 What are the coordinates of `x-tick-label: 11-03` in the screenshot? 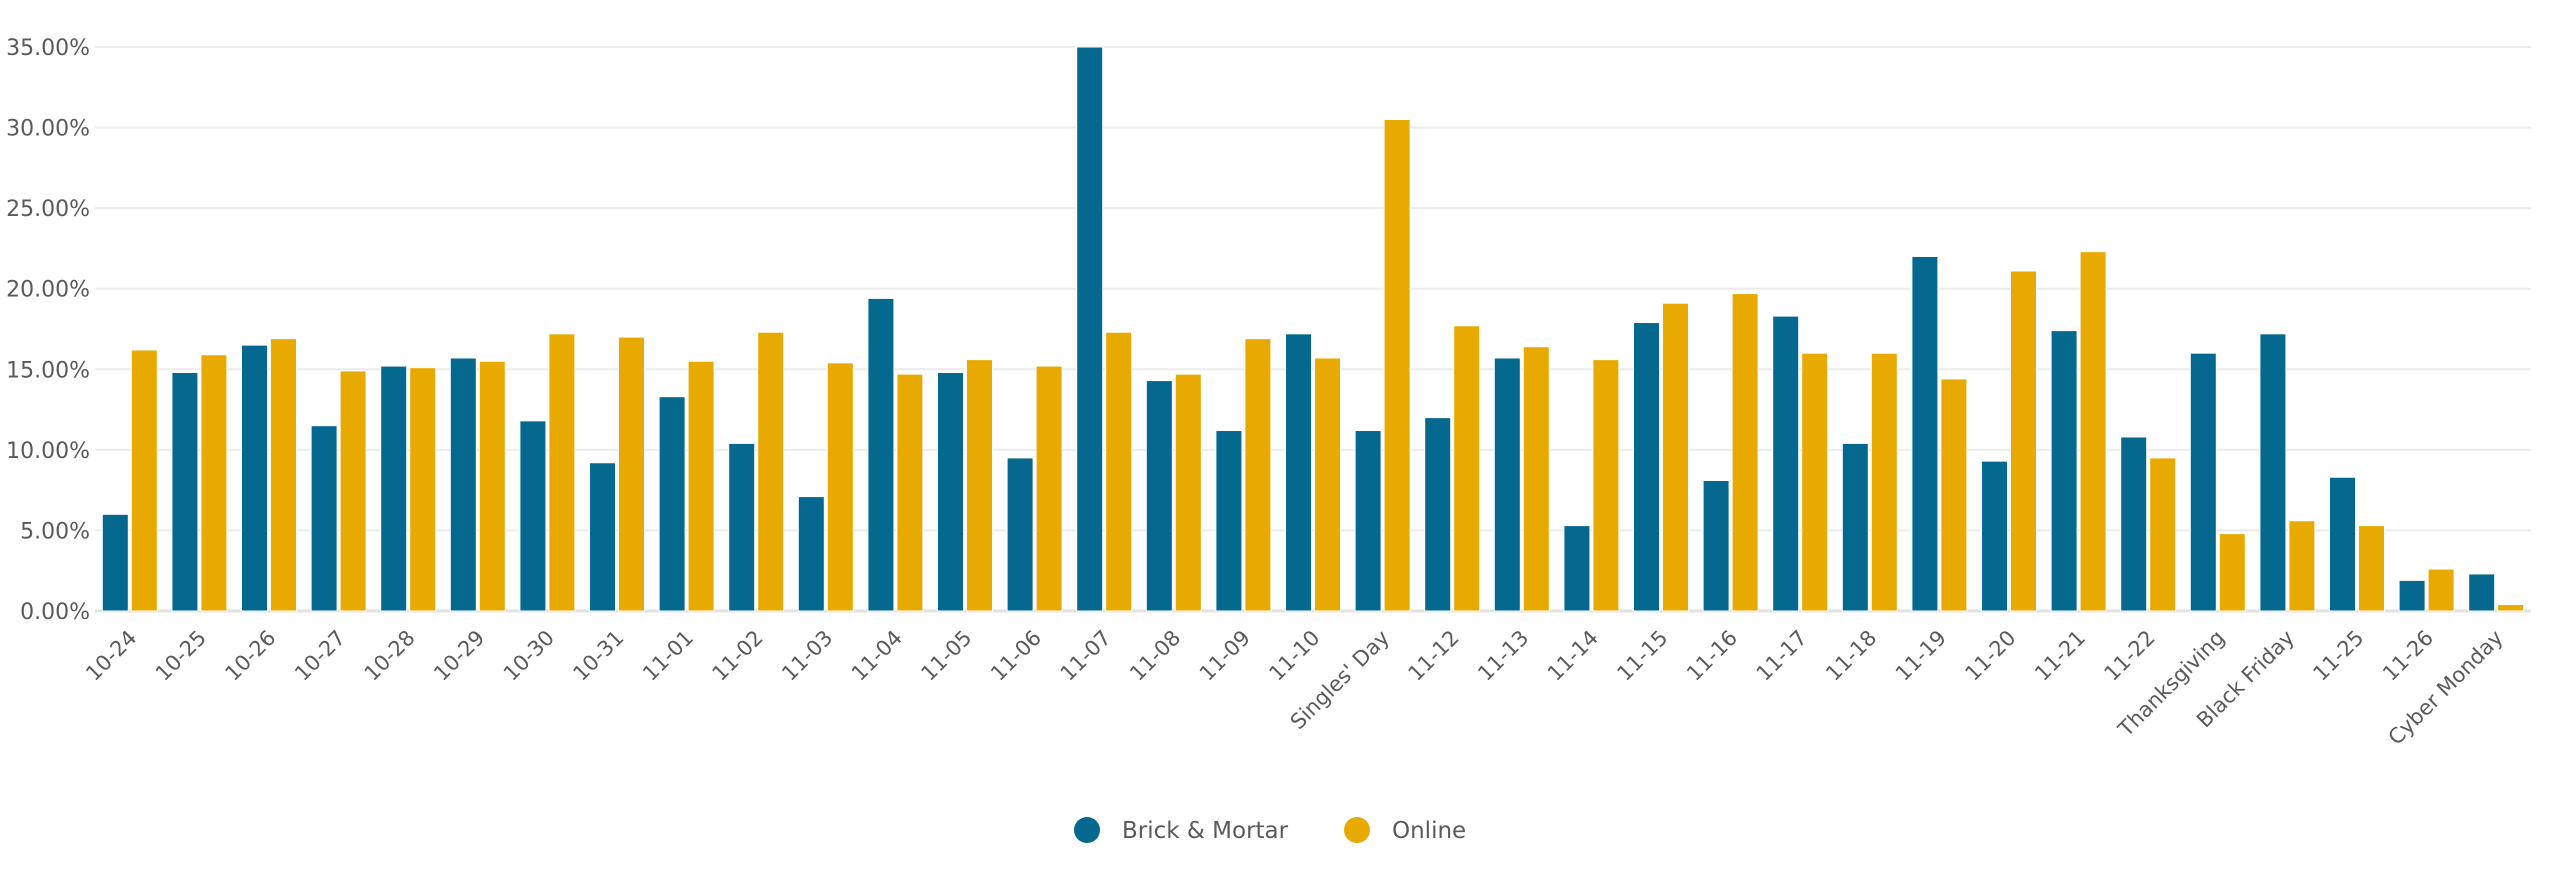 It's located at (807, 656).